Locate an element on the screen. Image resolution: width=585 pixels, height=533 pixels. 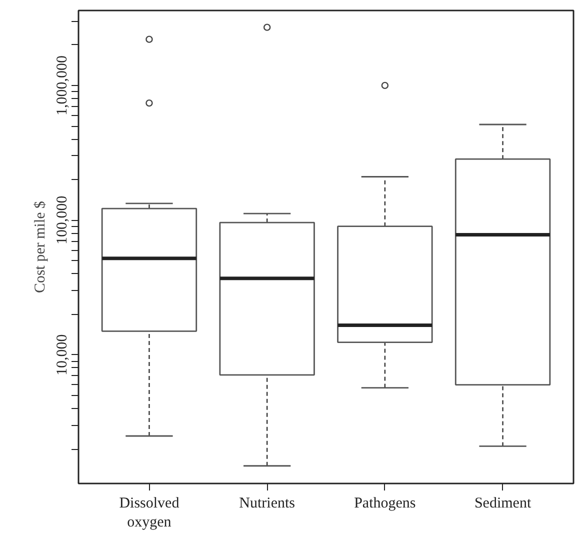
y-tick-label: 1,000,000 is located at coordinates (62, 85).